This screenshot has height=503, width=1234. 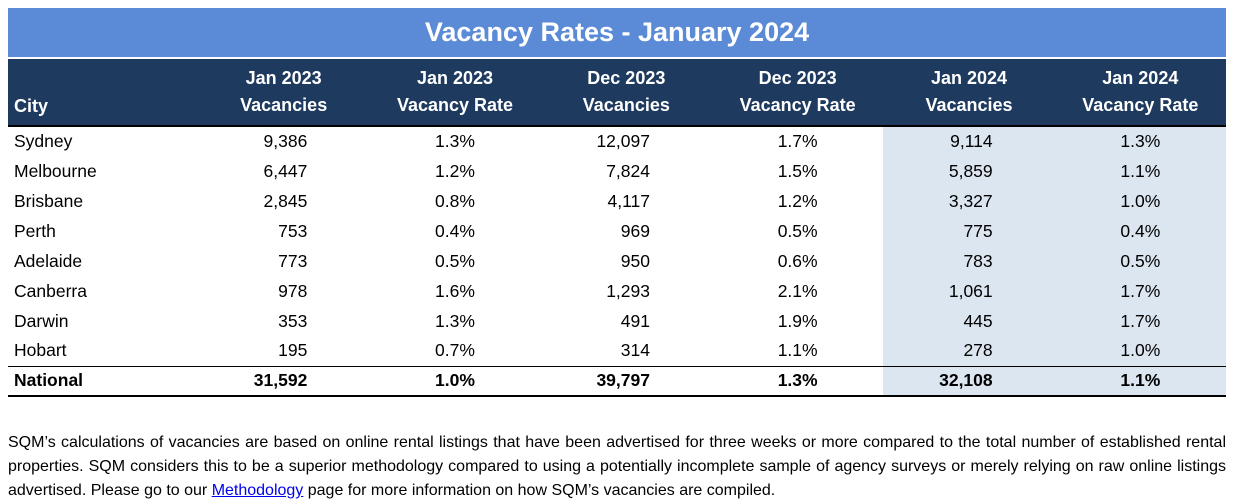 I want to click on city-cell: National, so click(x=103, y=381).